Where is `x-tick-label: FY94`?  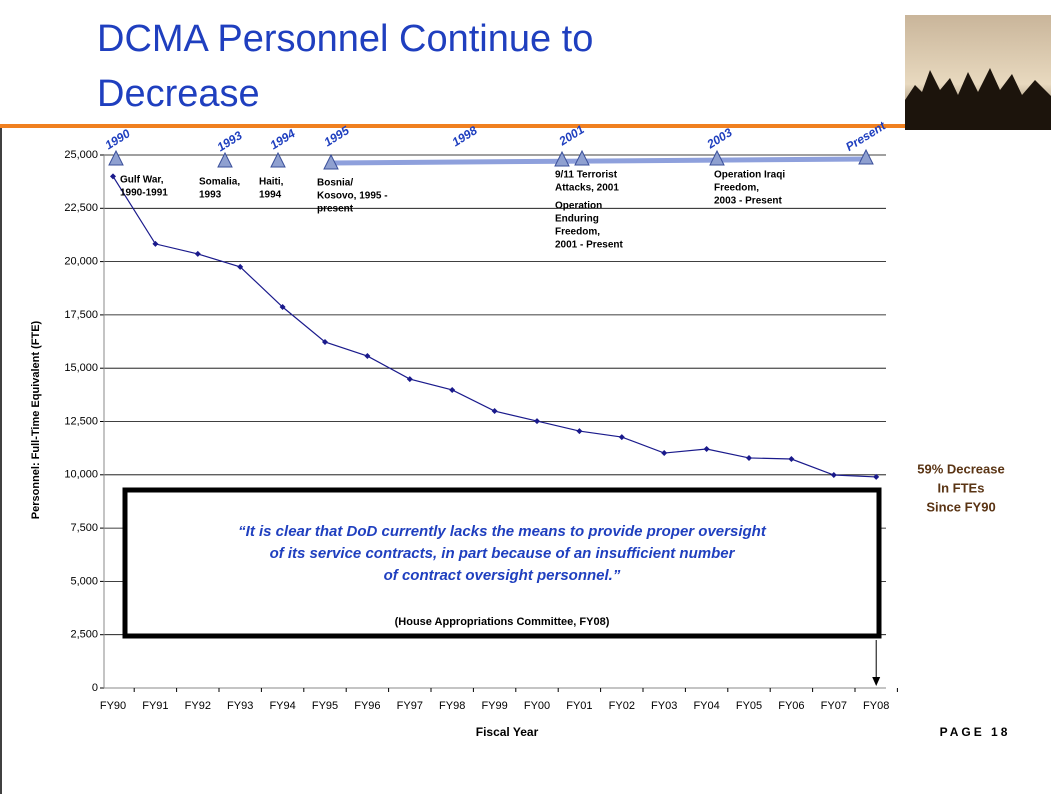
x-tick-label: FY94 is located at coordinates (282, 706).